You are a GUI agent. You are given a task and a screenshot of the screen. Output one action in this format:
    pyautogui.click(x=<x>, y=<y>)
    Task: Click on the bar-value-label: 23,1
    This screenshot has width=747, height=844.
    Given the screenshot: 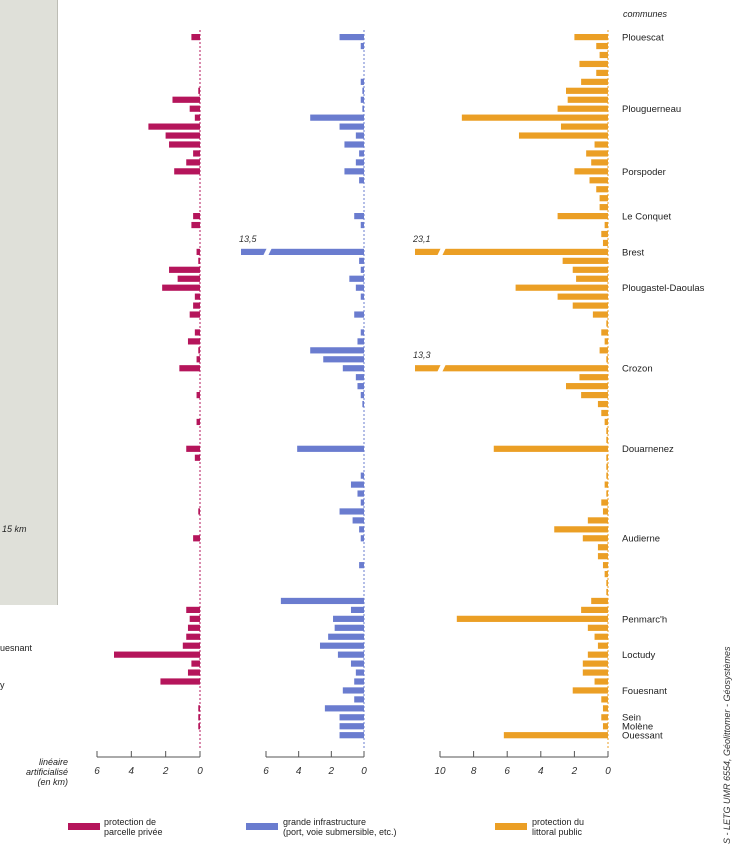 What is the action you would take?
    pyautogui.click(x=421, y=239)
    